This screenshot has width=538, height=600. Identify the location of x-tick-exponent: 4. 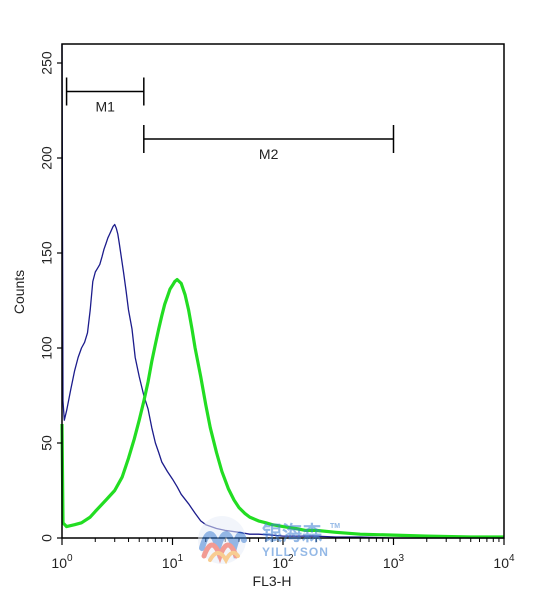
(512, 558).